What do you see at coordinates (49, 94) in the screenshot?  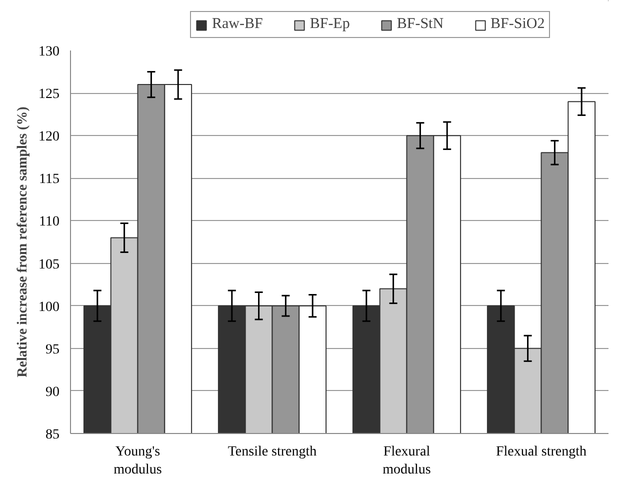 I see `y-tick-label: 125` at bounding box center [49, 94].